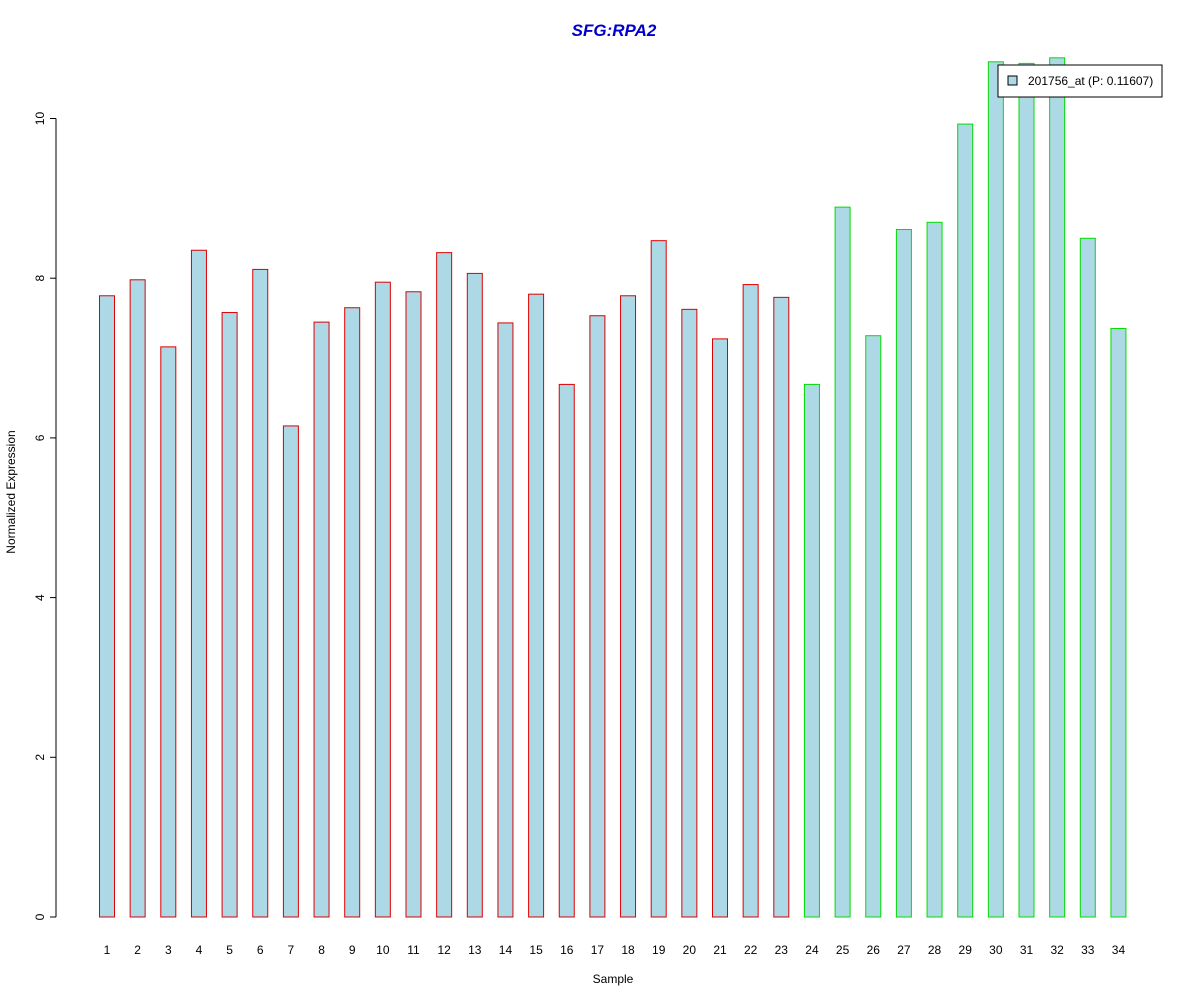 The width and height of the screenshot is (1200, 1005). I want to click on y-tick-label: 8, so click(40, 278).